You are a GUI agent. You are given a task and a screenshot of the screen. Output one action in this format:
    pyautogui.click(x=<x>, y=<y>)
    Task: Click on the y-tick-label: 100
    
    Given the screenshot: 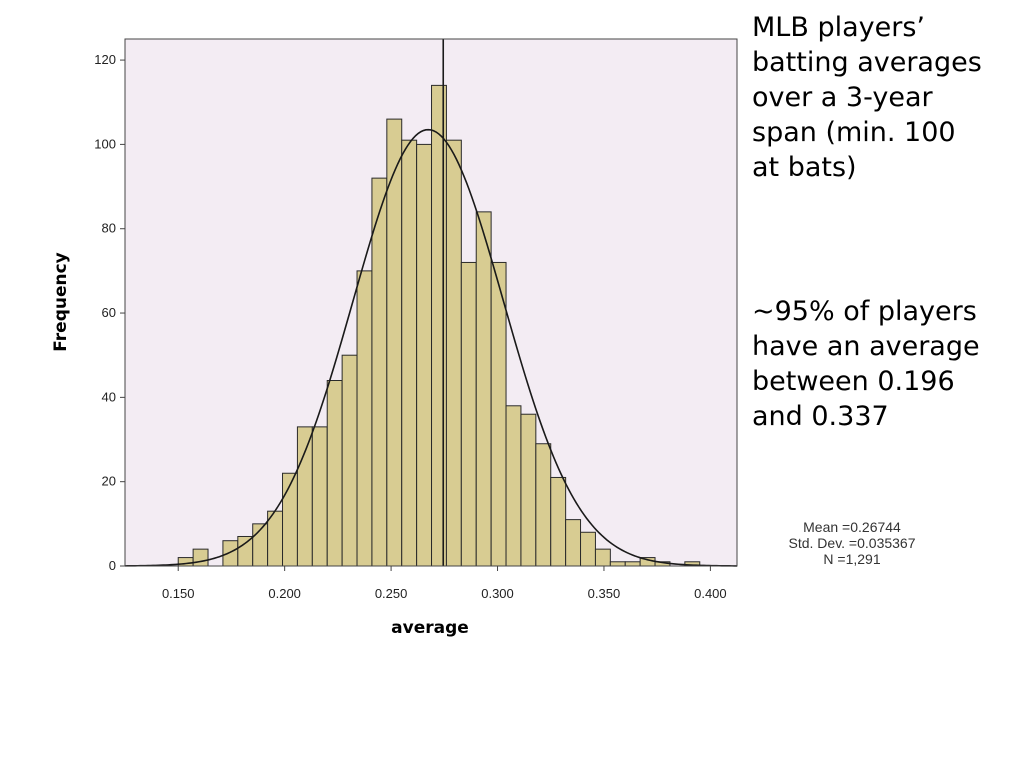 What is the action you would take?
    pyautogui.click(x=105, y=143)
    